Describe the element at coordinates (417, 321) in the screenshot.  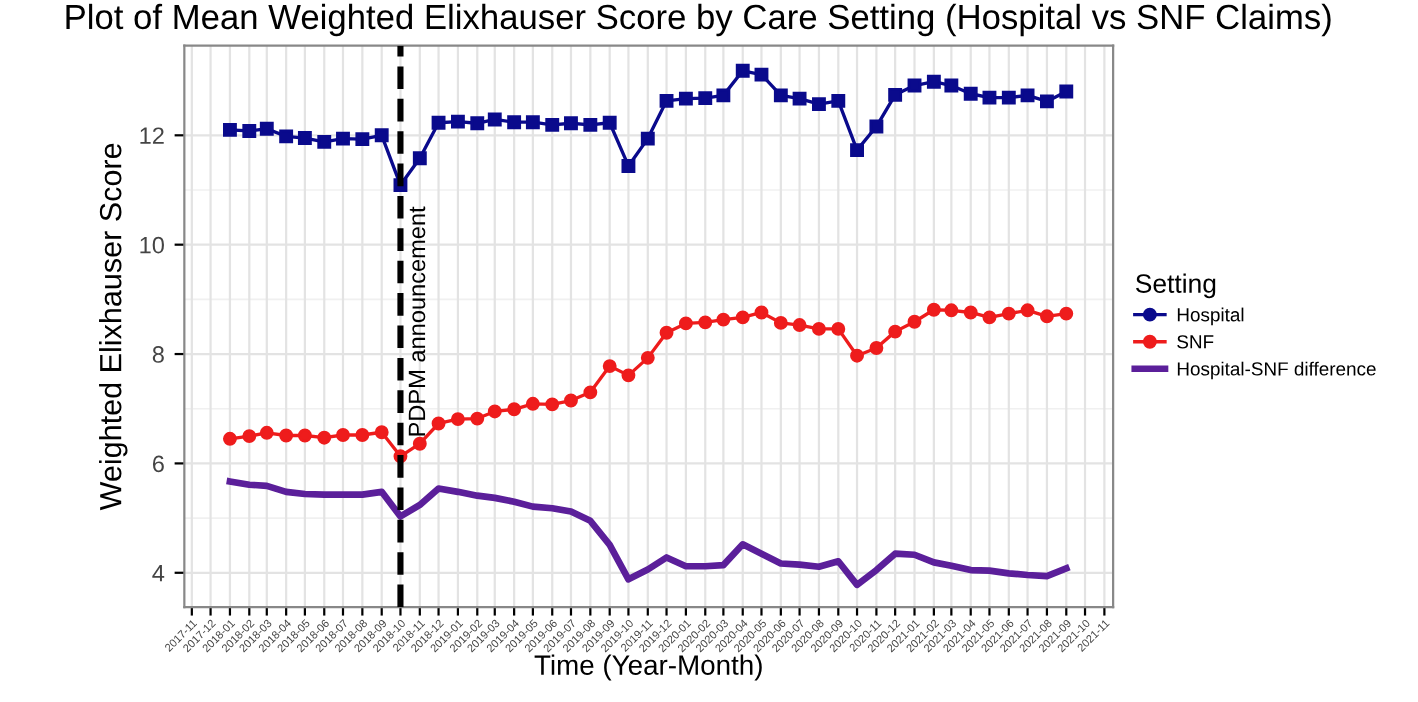
I see `ref-line-label: PDPM announcement` at that location.